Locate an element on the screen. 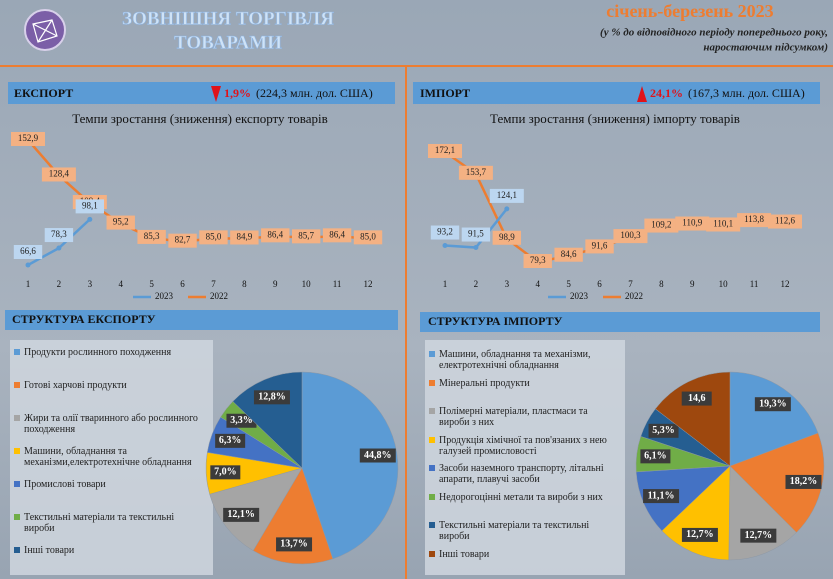  value-label: 84,6 is located at coordinates (569, 254).